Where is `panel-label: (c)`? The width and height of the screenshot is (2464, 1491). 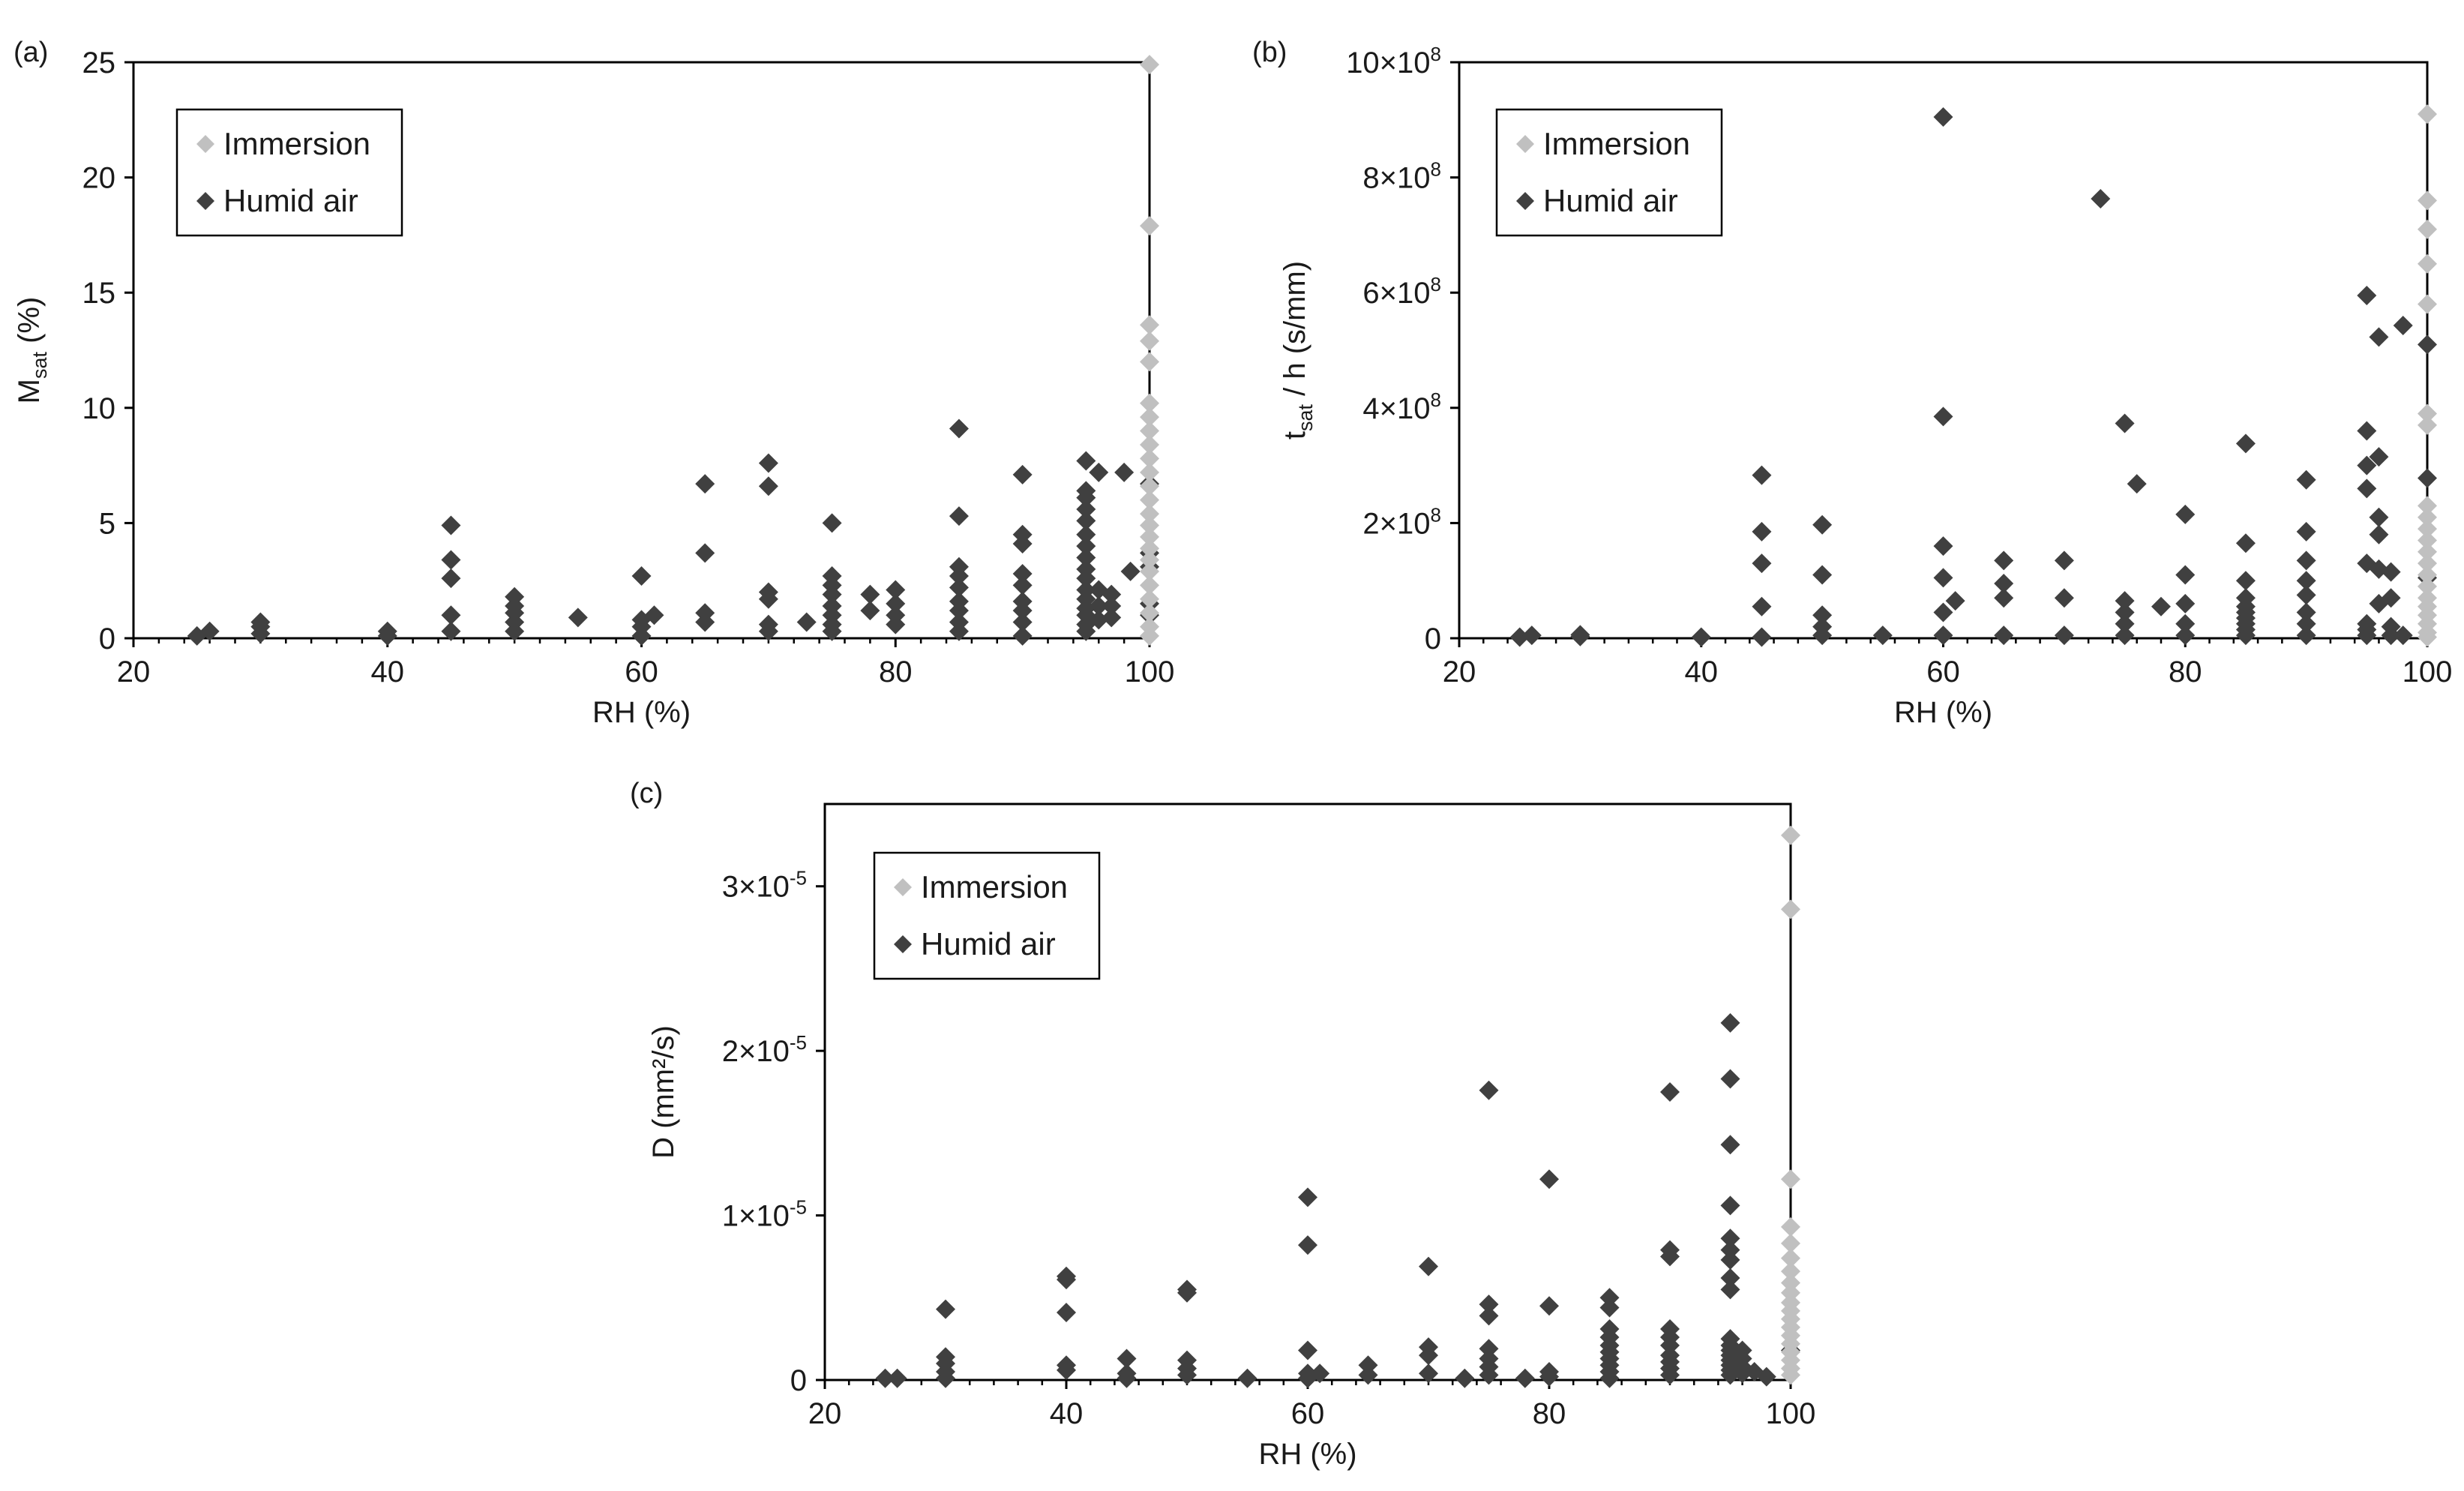 panel-label: (c) is located at coordinates (646, 793).